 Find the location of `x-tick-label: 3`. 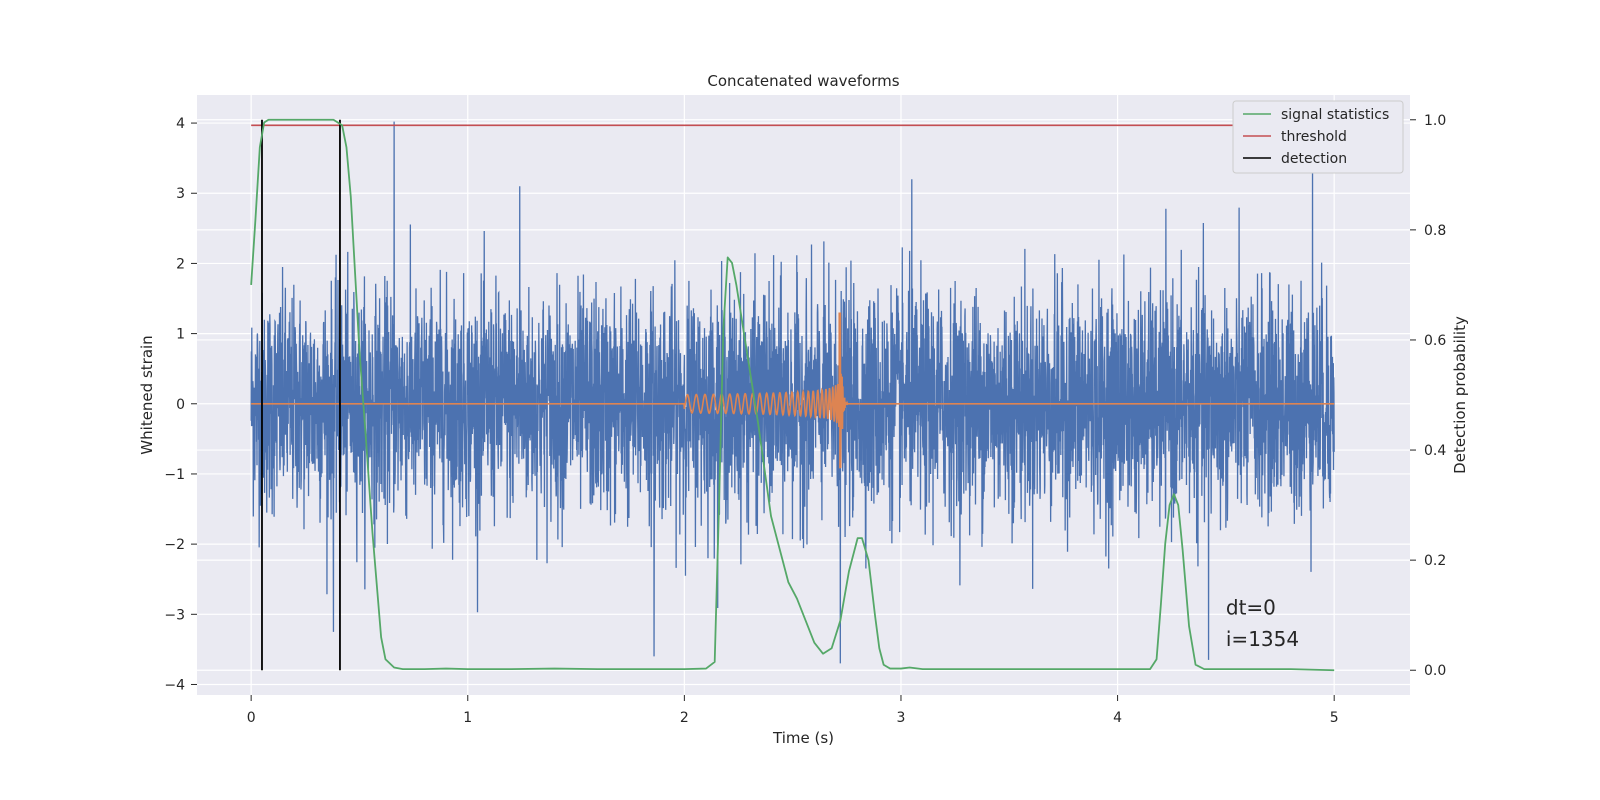

x-tick-label: 3 is located at coordinates (901, 718).